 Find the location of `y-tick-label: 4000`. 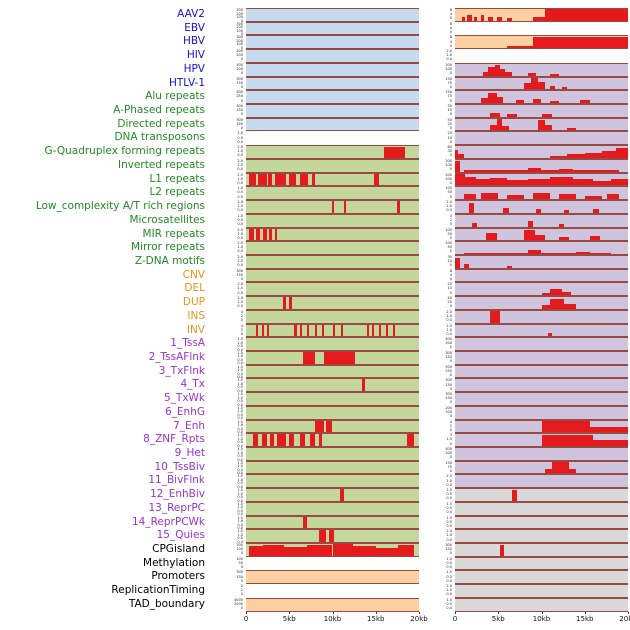

y-tick-label: 4000 is located at coordinates (238, 599).